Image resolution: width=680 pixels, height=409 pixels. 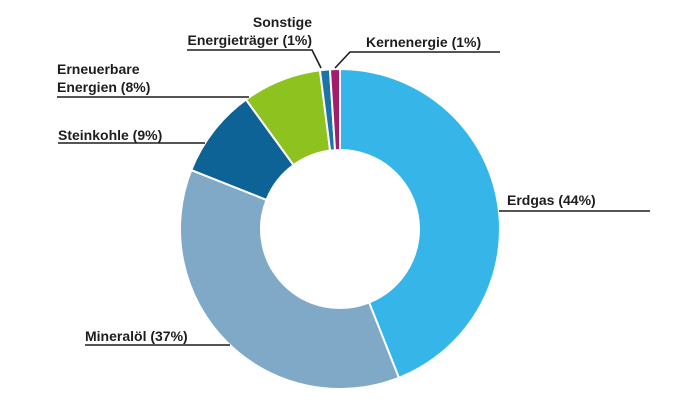 I want to click on segment-label-steinkohle-text: Steinkohle (9%), so click(x=110, y=135).